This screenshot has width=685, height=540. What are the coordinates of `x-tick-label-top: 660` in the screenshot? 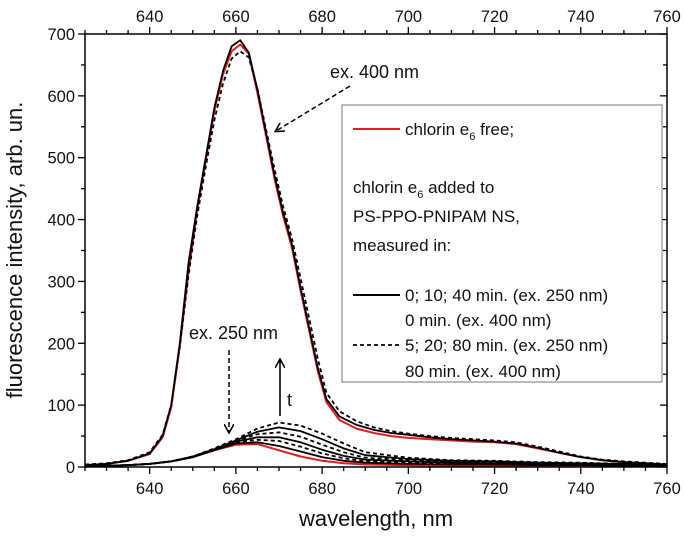 It's located at (236, 17).